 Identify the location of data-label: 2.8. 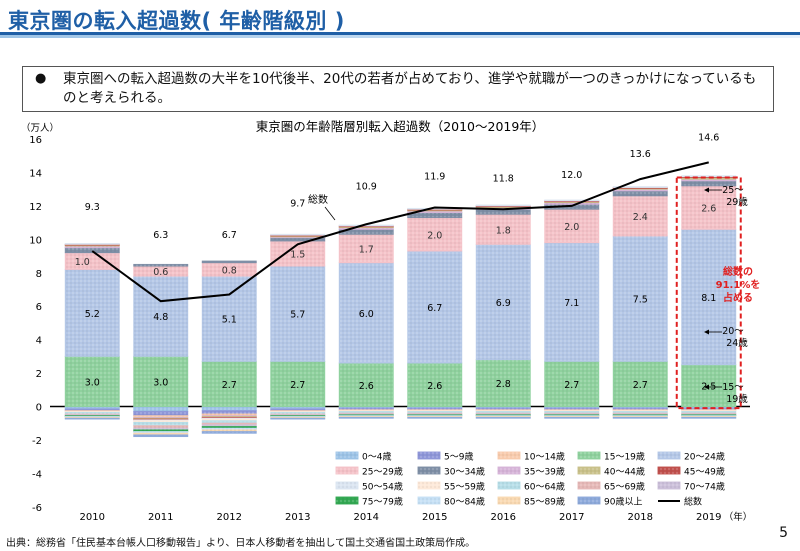
(503, 384).